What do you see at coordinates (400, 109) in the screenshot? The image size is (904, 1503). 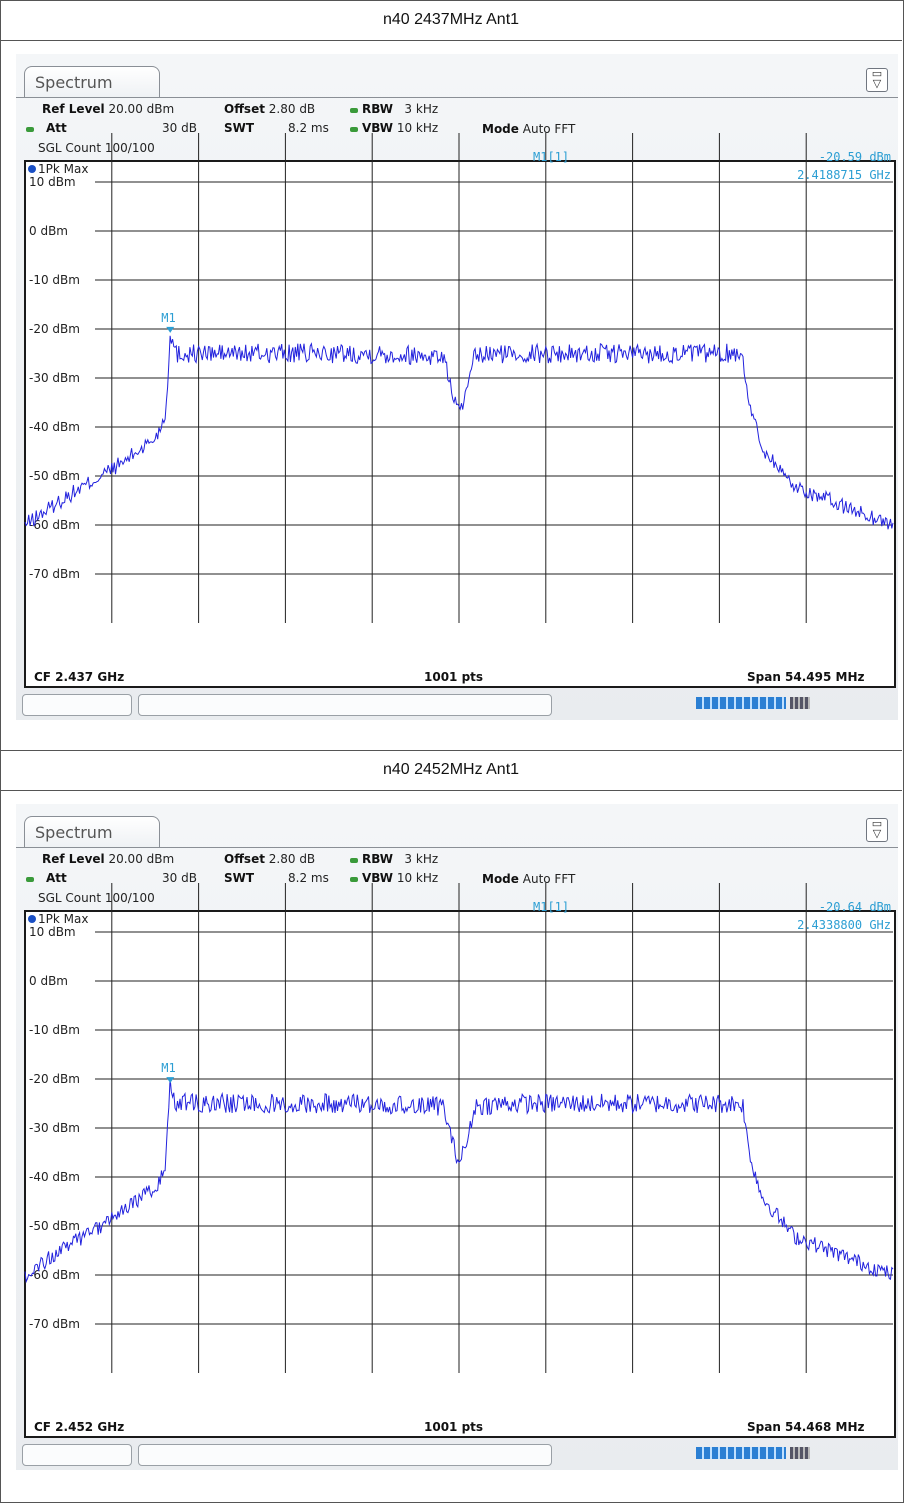 I see `rbw-setting: RBW 3 kHz` at bounding box center [400, 109].